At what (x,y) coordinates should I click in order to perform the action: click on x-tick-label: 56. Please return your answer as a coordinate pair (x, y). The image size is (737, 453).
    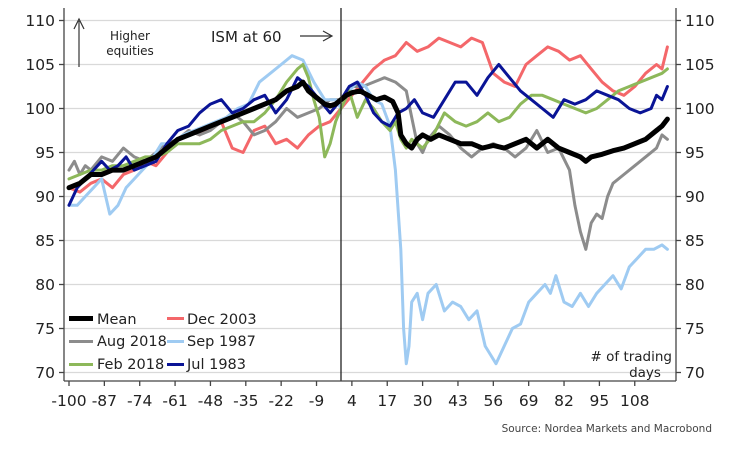
    Looking at the image, I should click on (493, 401).